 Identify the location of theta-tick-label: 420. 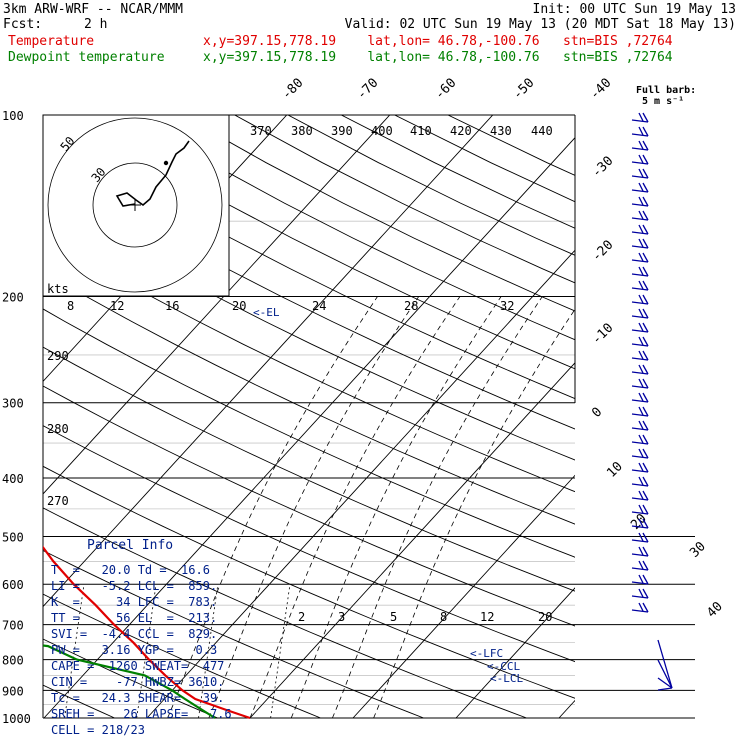
(461, 131).